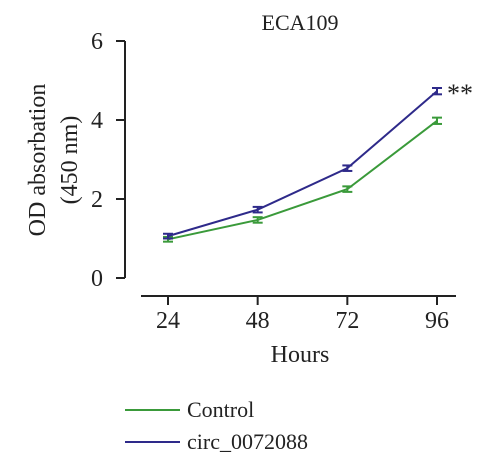 The width and height of the screenshot is (500, 474). What do you see at coordinates (300, 22) in the screenshot?
I see `chart-title: ECA109` at bounding box center [300, 22].